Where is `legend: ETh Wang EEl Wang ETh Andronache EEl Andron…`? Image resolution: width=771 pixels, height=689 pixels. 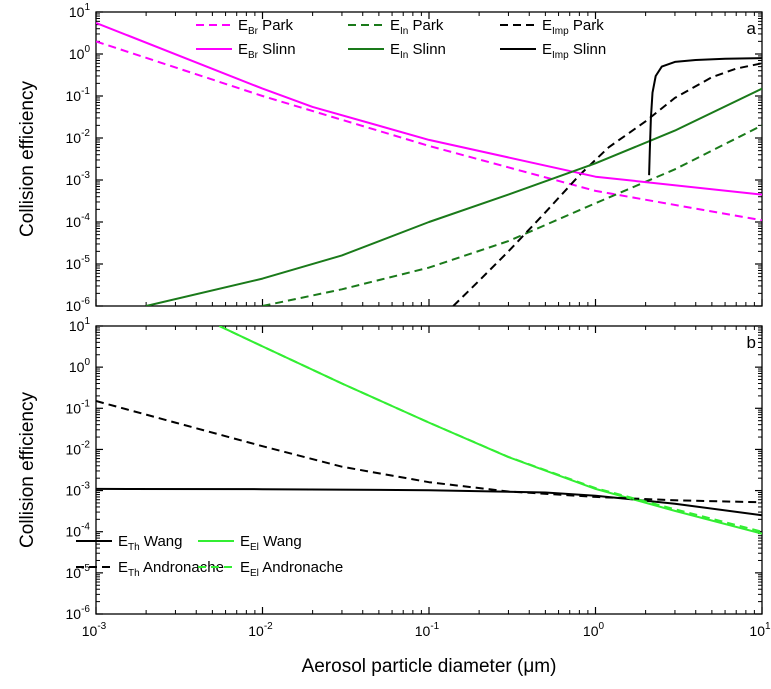
legend: ETh Wang EEl Wang ETh Andronache EEl Andron… is located at coordinates (209, 556).